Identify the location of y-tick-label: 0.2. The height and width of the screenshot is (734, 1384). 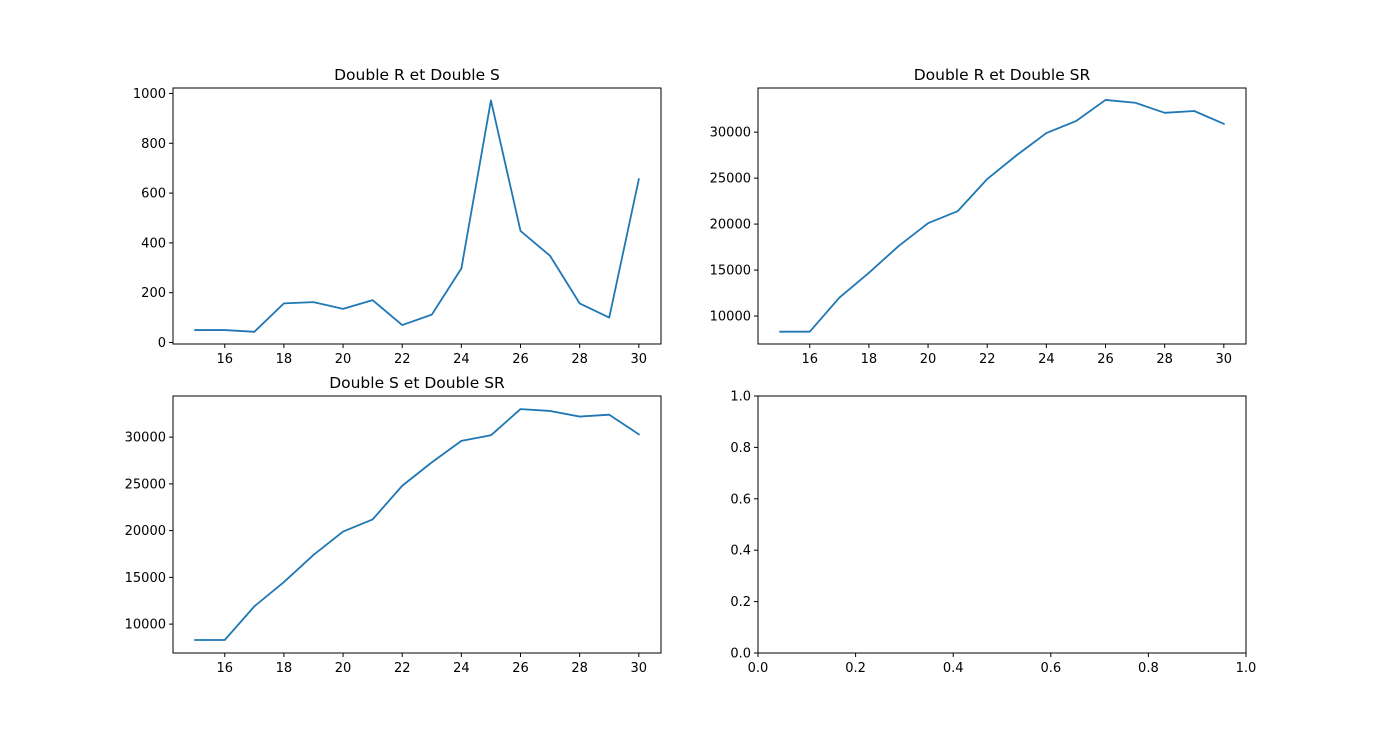
(740, 602).